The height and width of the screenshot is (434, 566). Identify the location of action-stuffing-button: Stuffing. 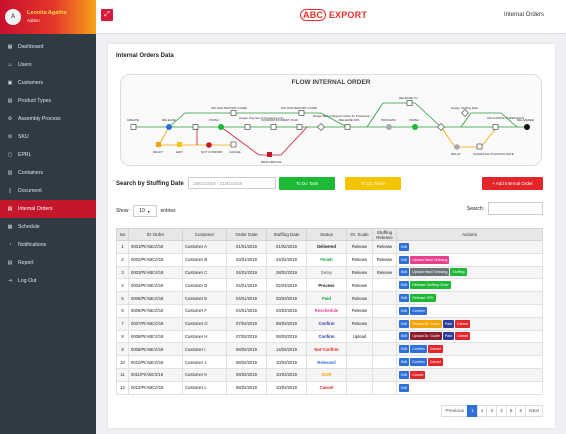
(458, 272).